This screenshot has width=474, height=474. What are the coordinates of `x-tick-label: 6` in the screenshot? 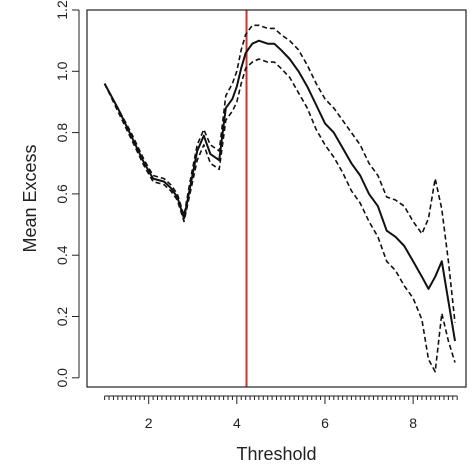 It's located at (325, 423).